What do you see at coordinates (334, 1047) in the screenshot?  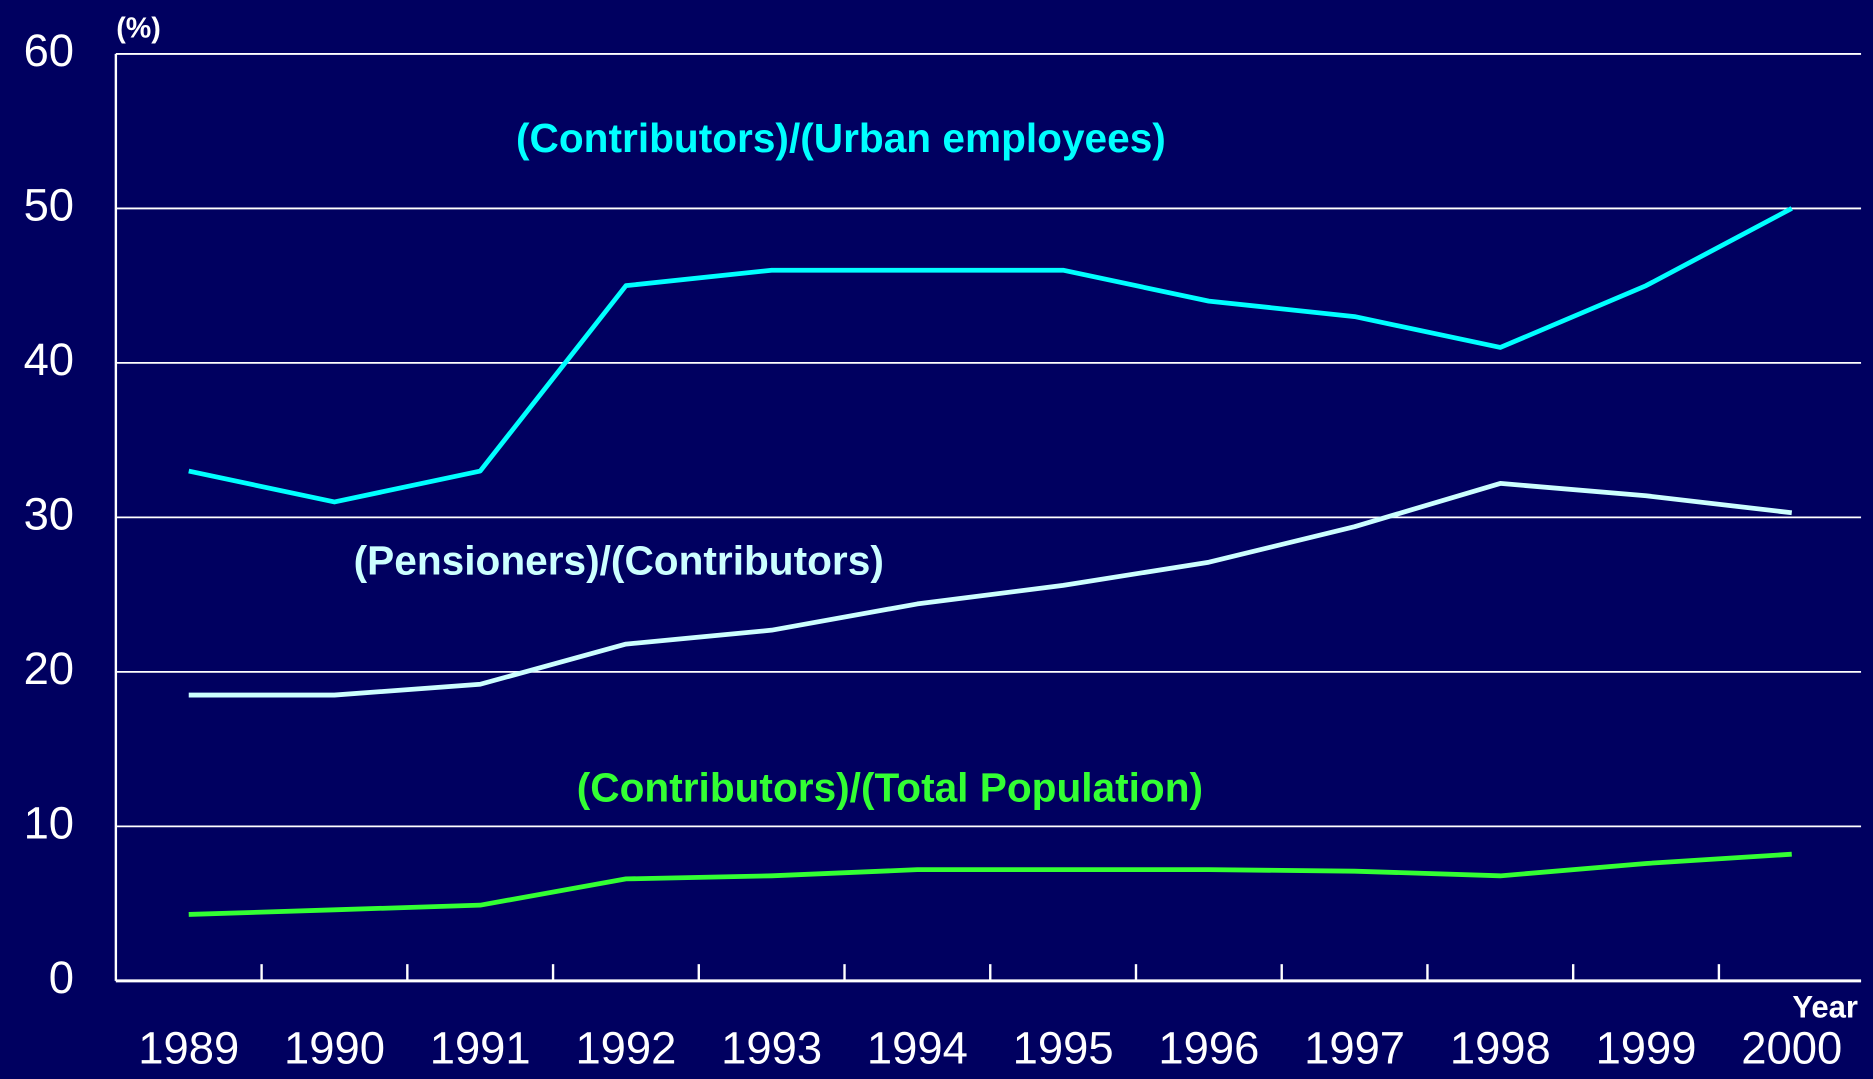 I see `x-tick-label: 1990` at bounding box center [334, 1047].